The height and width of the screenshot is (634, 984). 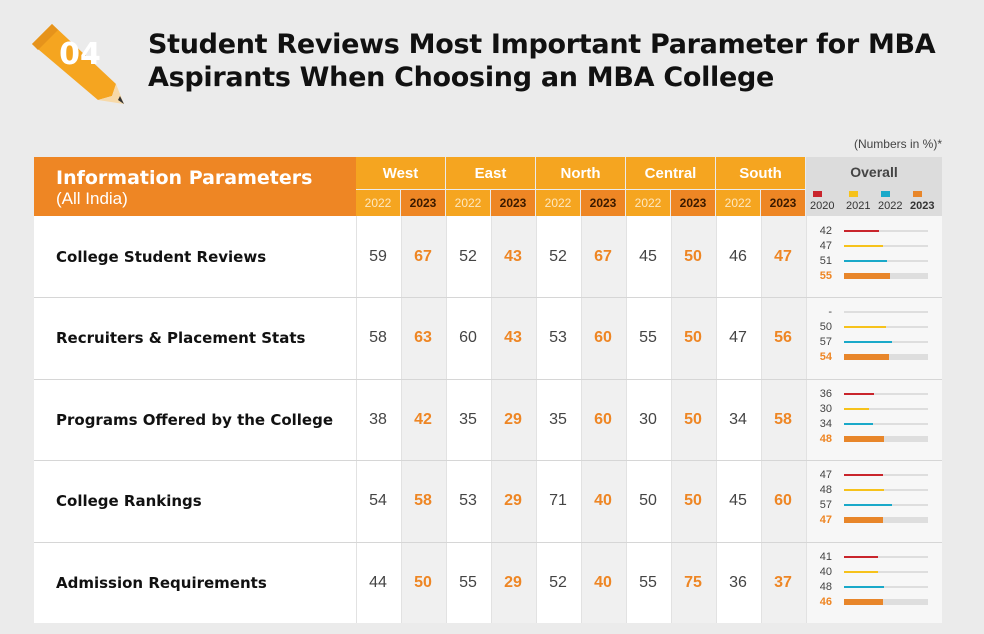 I want to click on parameter-label: College Student Reviews, so click(x=161, y=256).